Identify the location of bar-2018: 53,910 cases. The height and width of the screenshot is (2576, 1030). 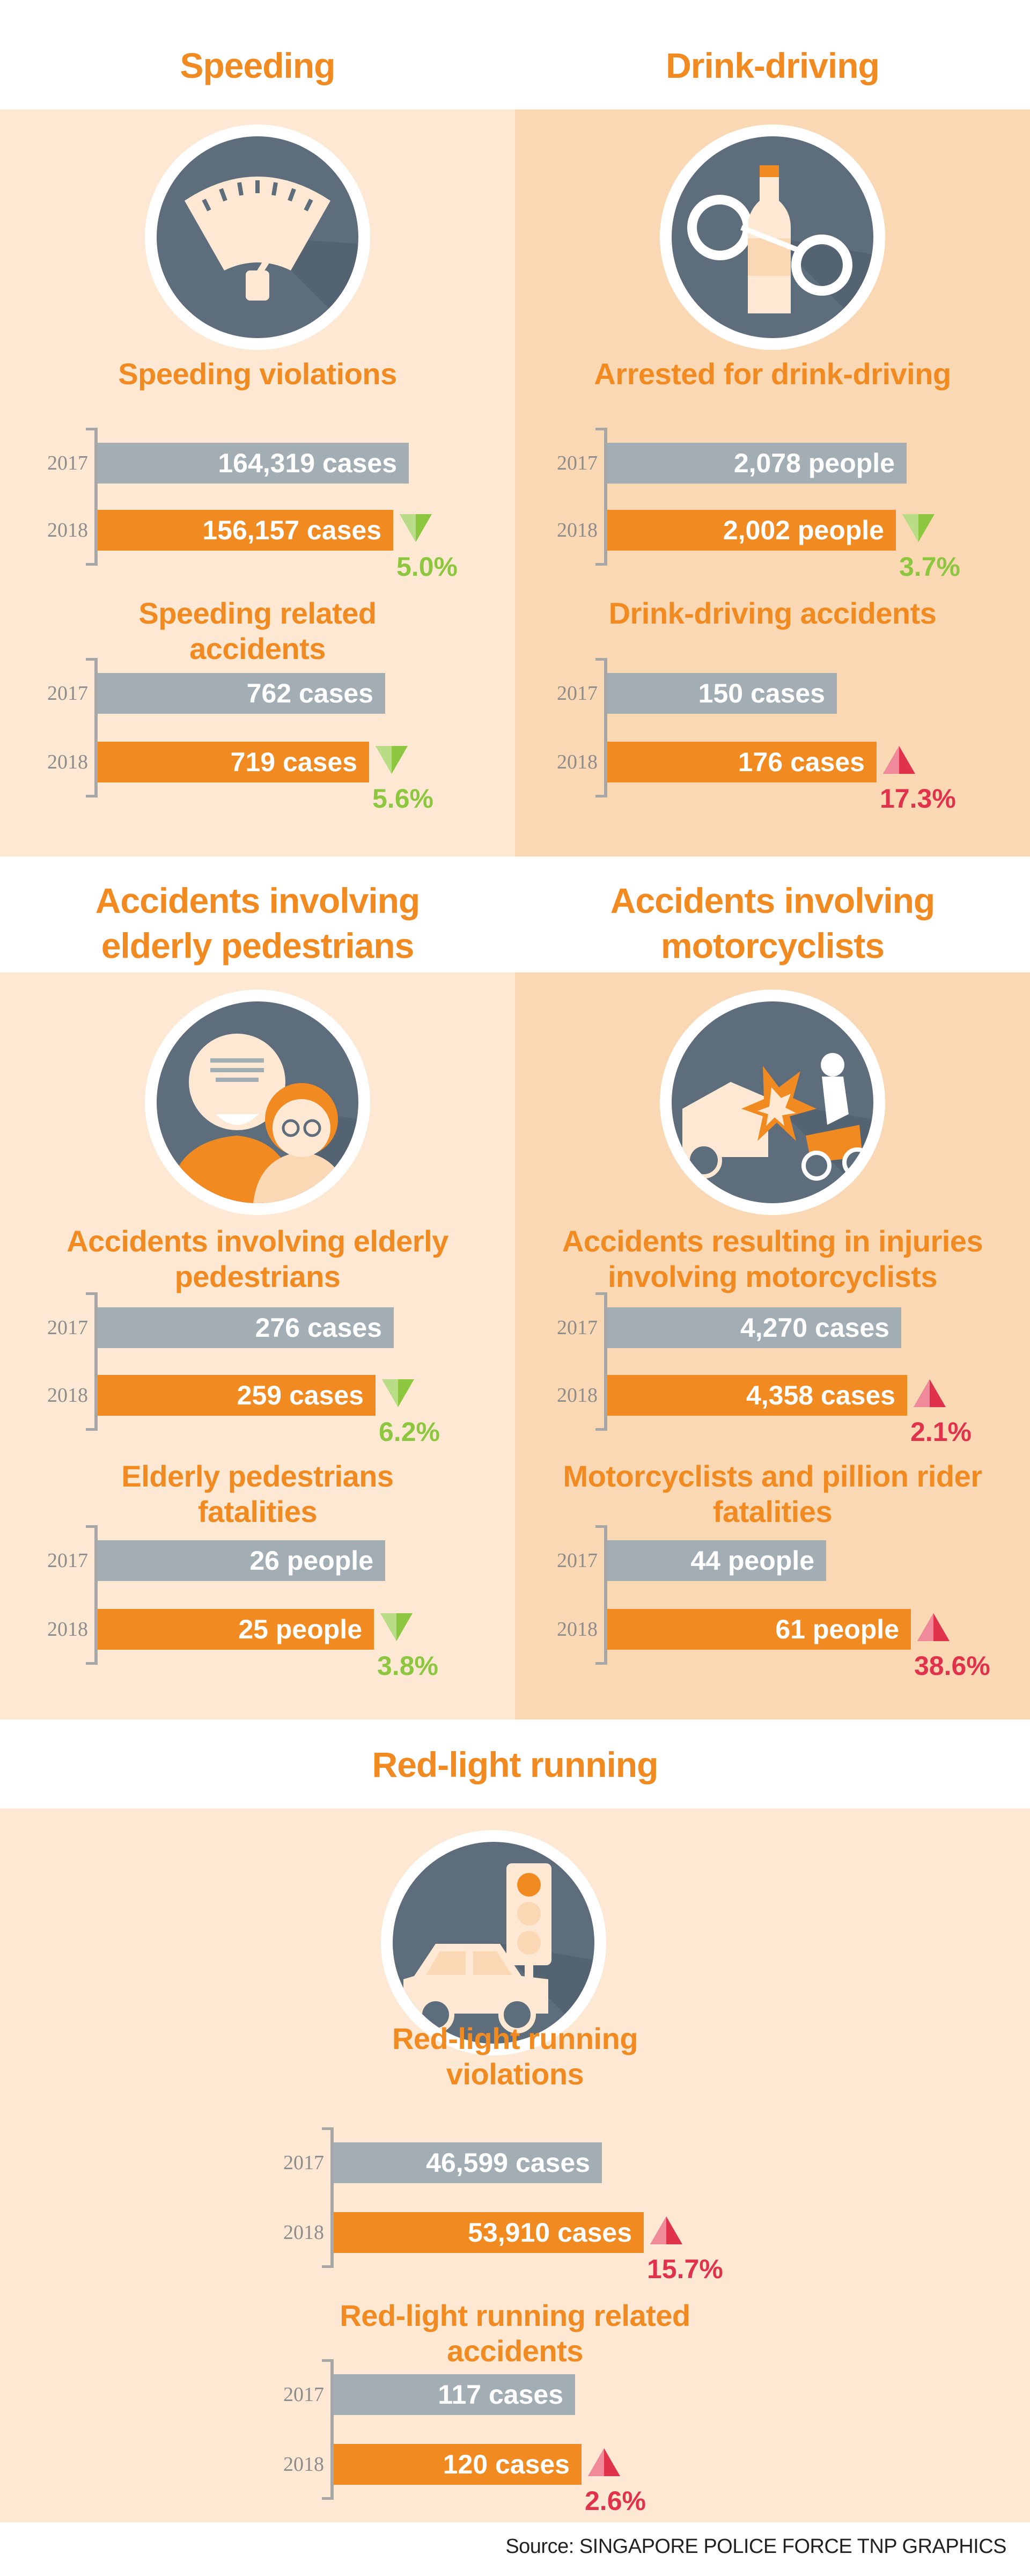
(489, 2232).